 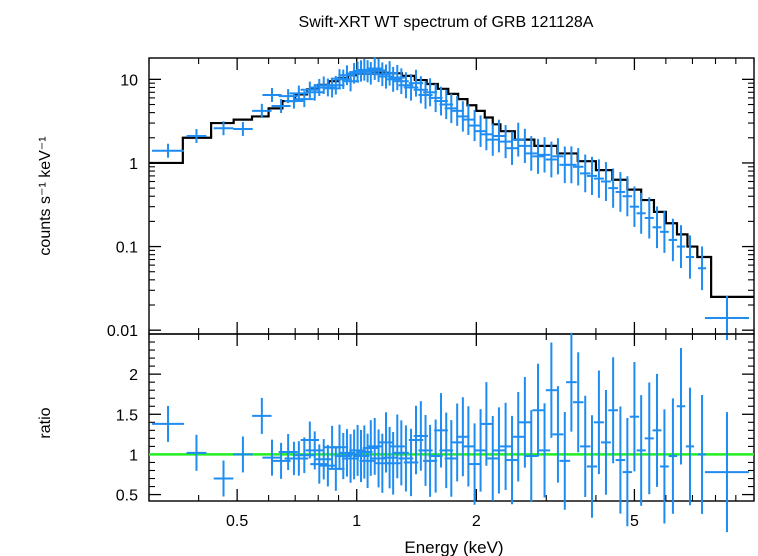 I want to click on bottom-y-tick-label: 0.5, so click(x=127, y=496).